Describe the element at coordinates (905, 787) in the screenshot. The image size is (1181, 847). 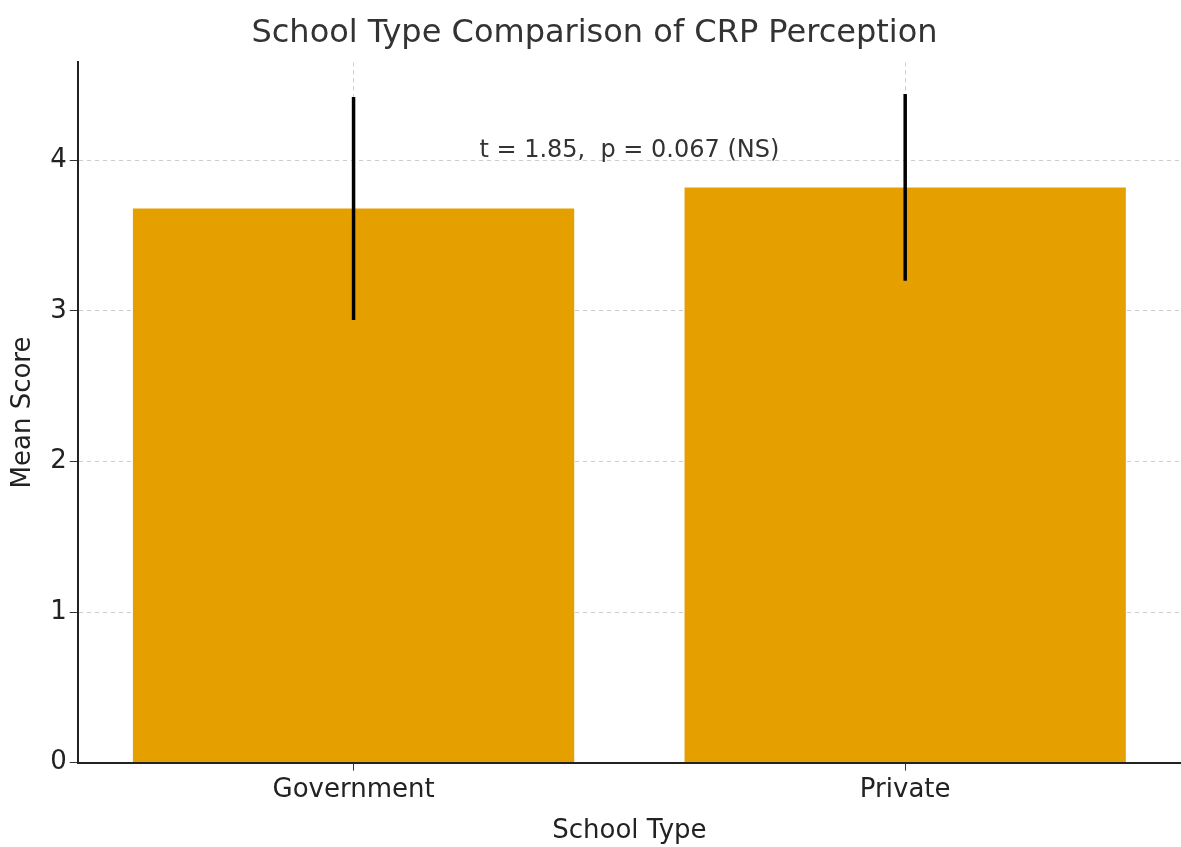
I see `x-tick-label: Private` at that location.